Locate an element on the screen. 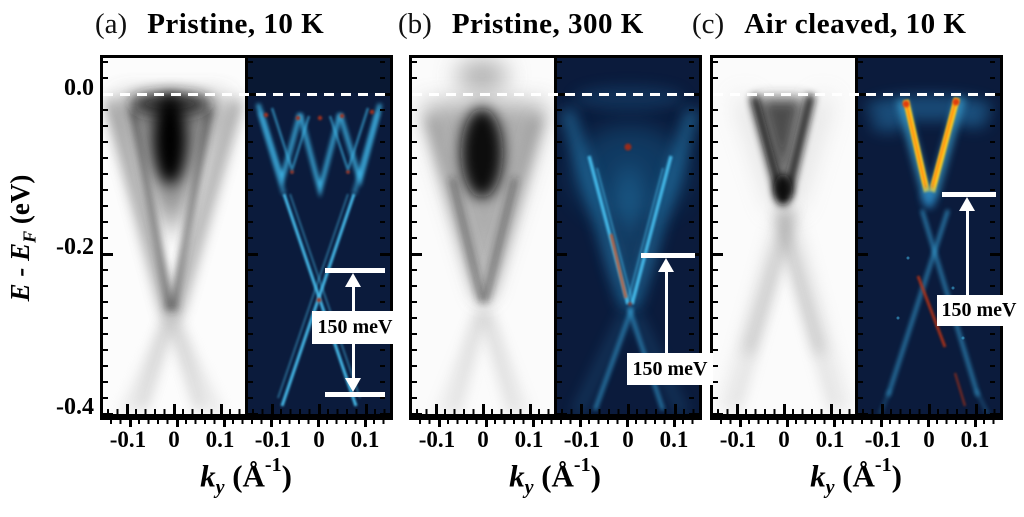  ky-axis-label-a: ky (Å-1) is located at coordinates (246, 481).